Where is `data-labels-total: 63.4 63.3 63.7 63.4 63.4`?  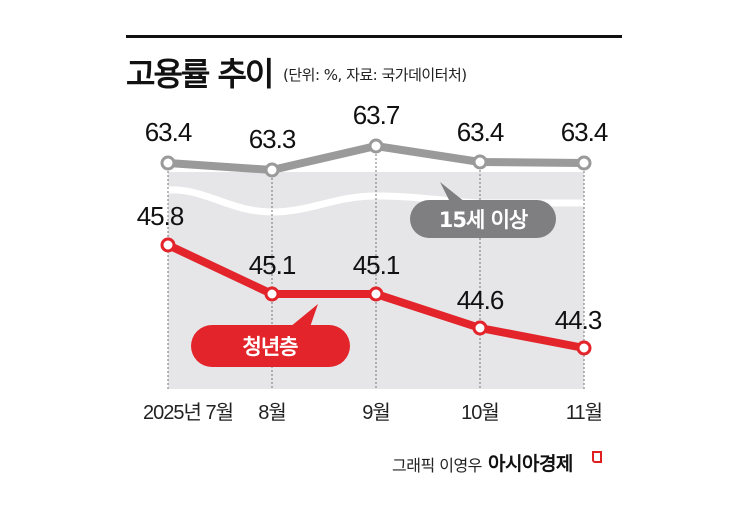 data-labels-total: 63.4 63.3 63.7 63.4 63.4 is located at coordinates (377, 127).